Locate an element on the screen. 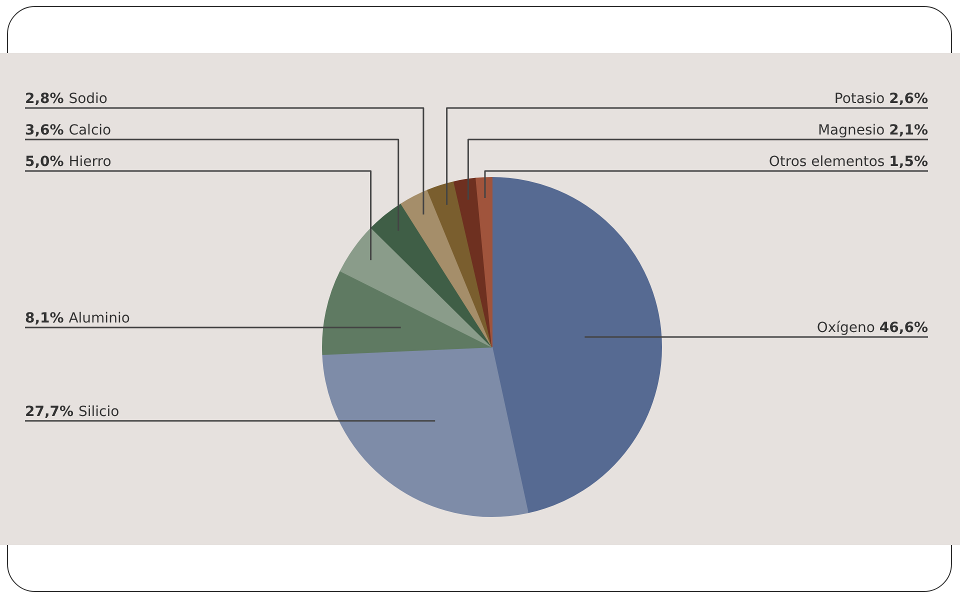 The width and height of the screenshot is (960, 600). slice-label: Calcio is located at coordinates (90, 130).